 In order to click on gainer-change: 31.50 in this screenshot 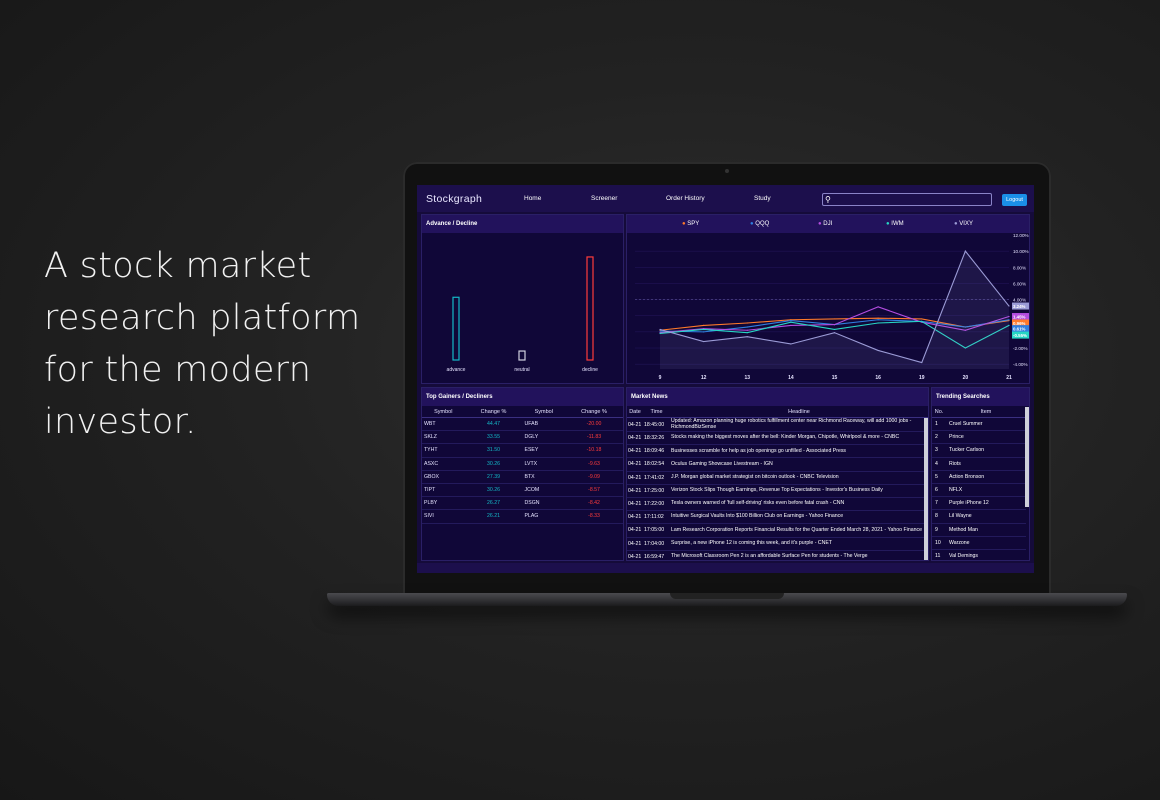, I will do `click(493, 450)`.